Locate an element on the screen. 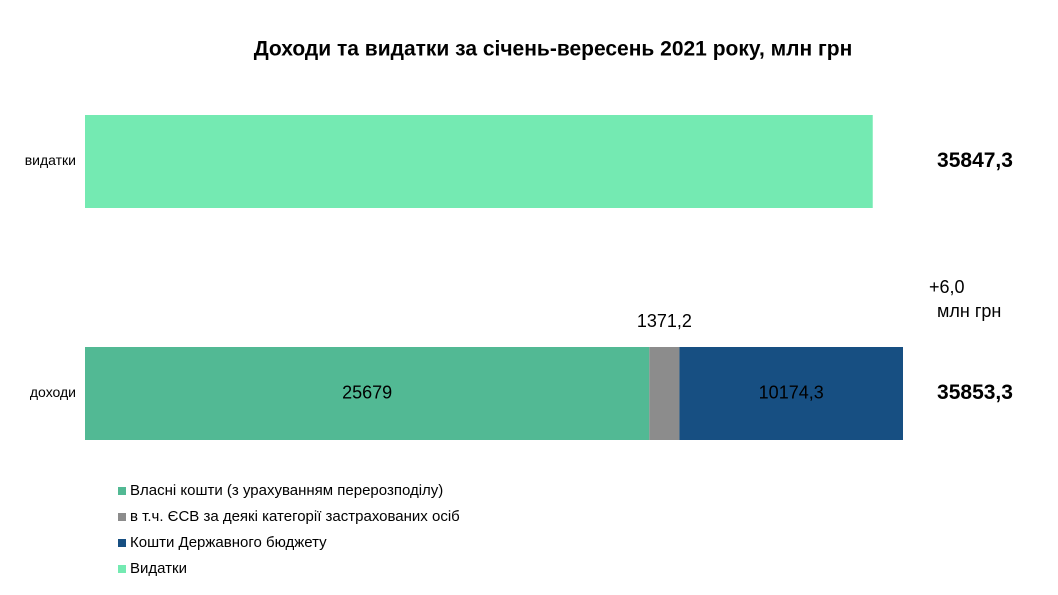 The image size is (1058, 595). y-tick-label: видатки is located at coordinates (50, 160).